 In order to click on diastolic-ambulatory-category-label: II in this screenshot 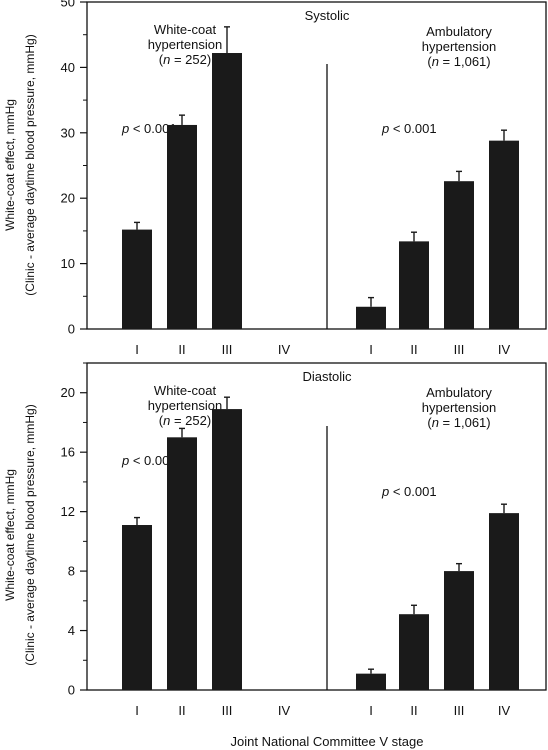, I will do `click(413, 710)`.